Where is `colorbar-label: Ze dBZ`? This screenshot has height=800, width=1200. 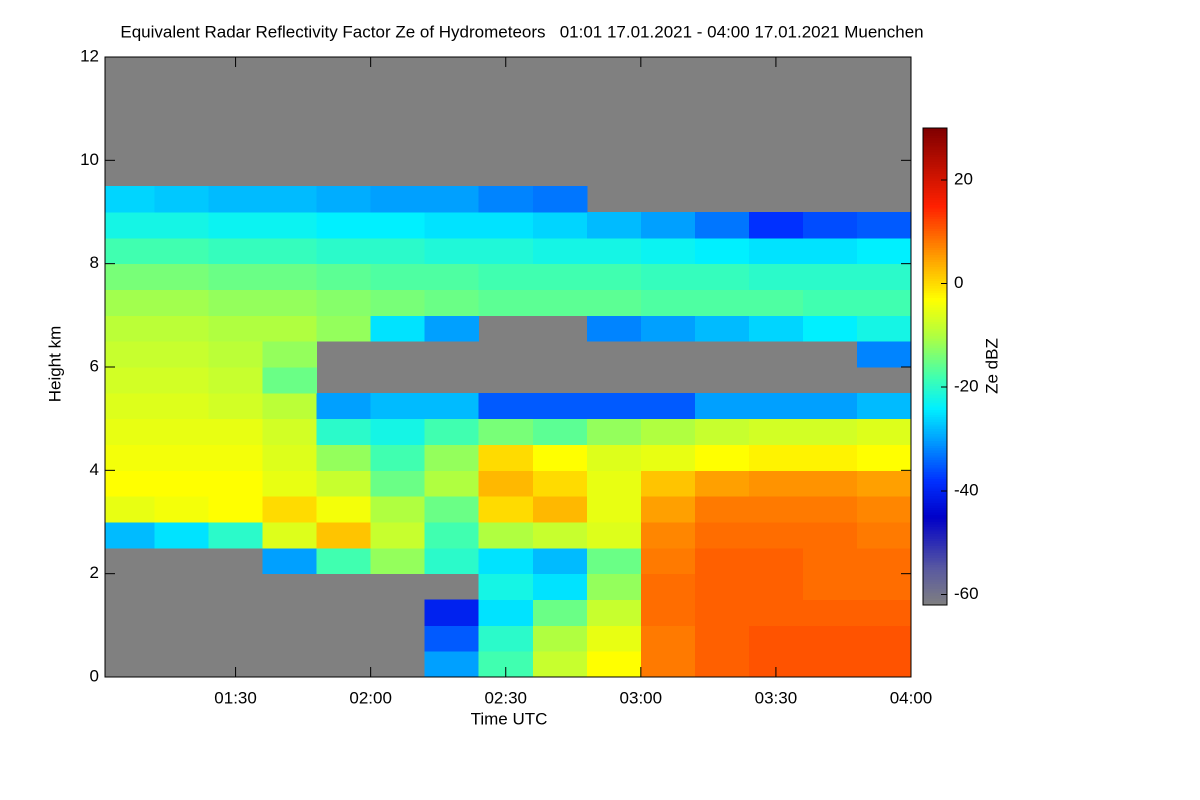 colorbar-label: Ze dBZ is located at coordinates (991, 366).